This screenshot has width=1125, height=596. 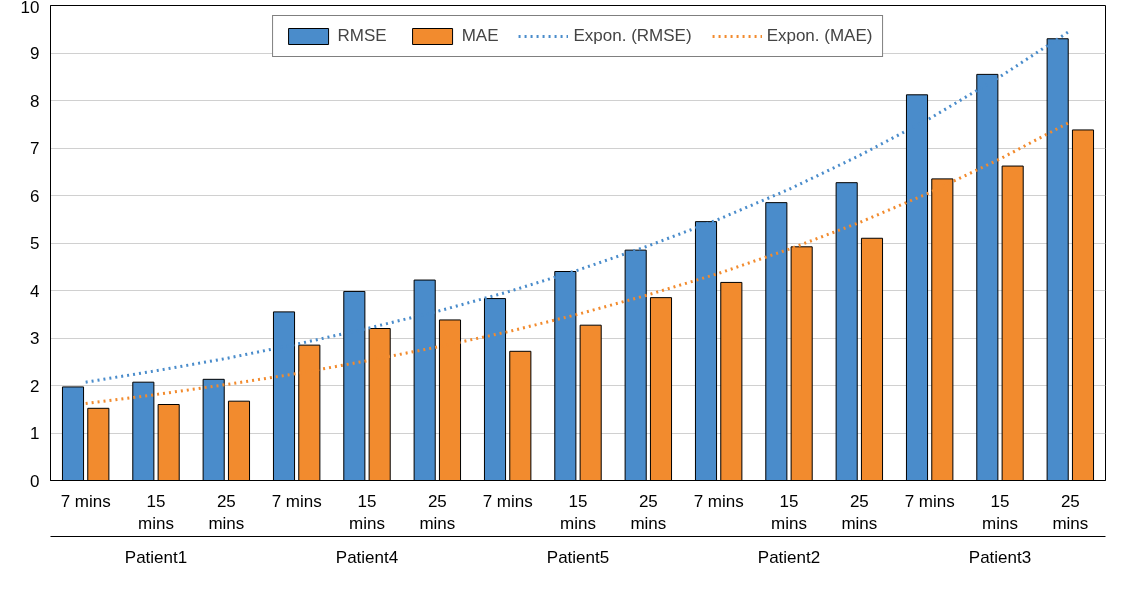 I want to click on y-tick-label: 2, so click(x=35, y=386).